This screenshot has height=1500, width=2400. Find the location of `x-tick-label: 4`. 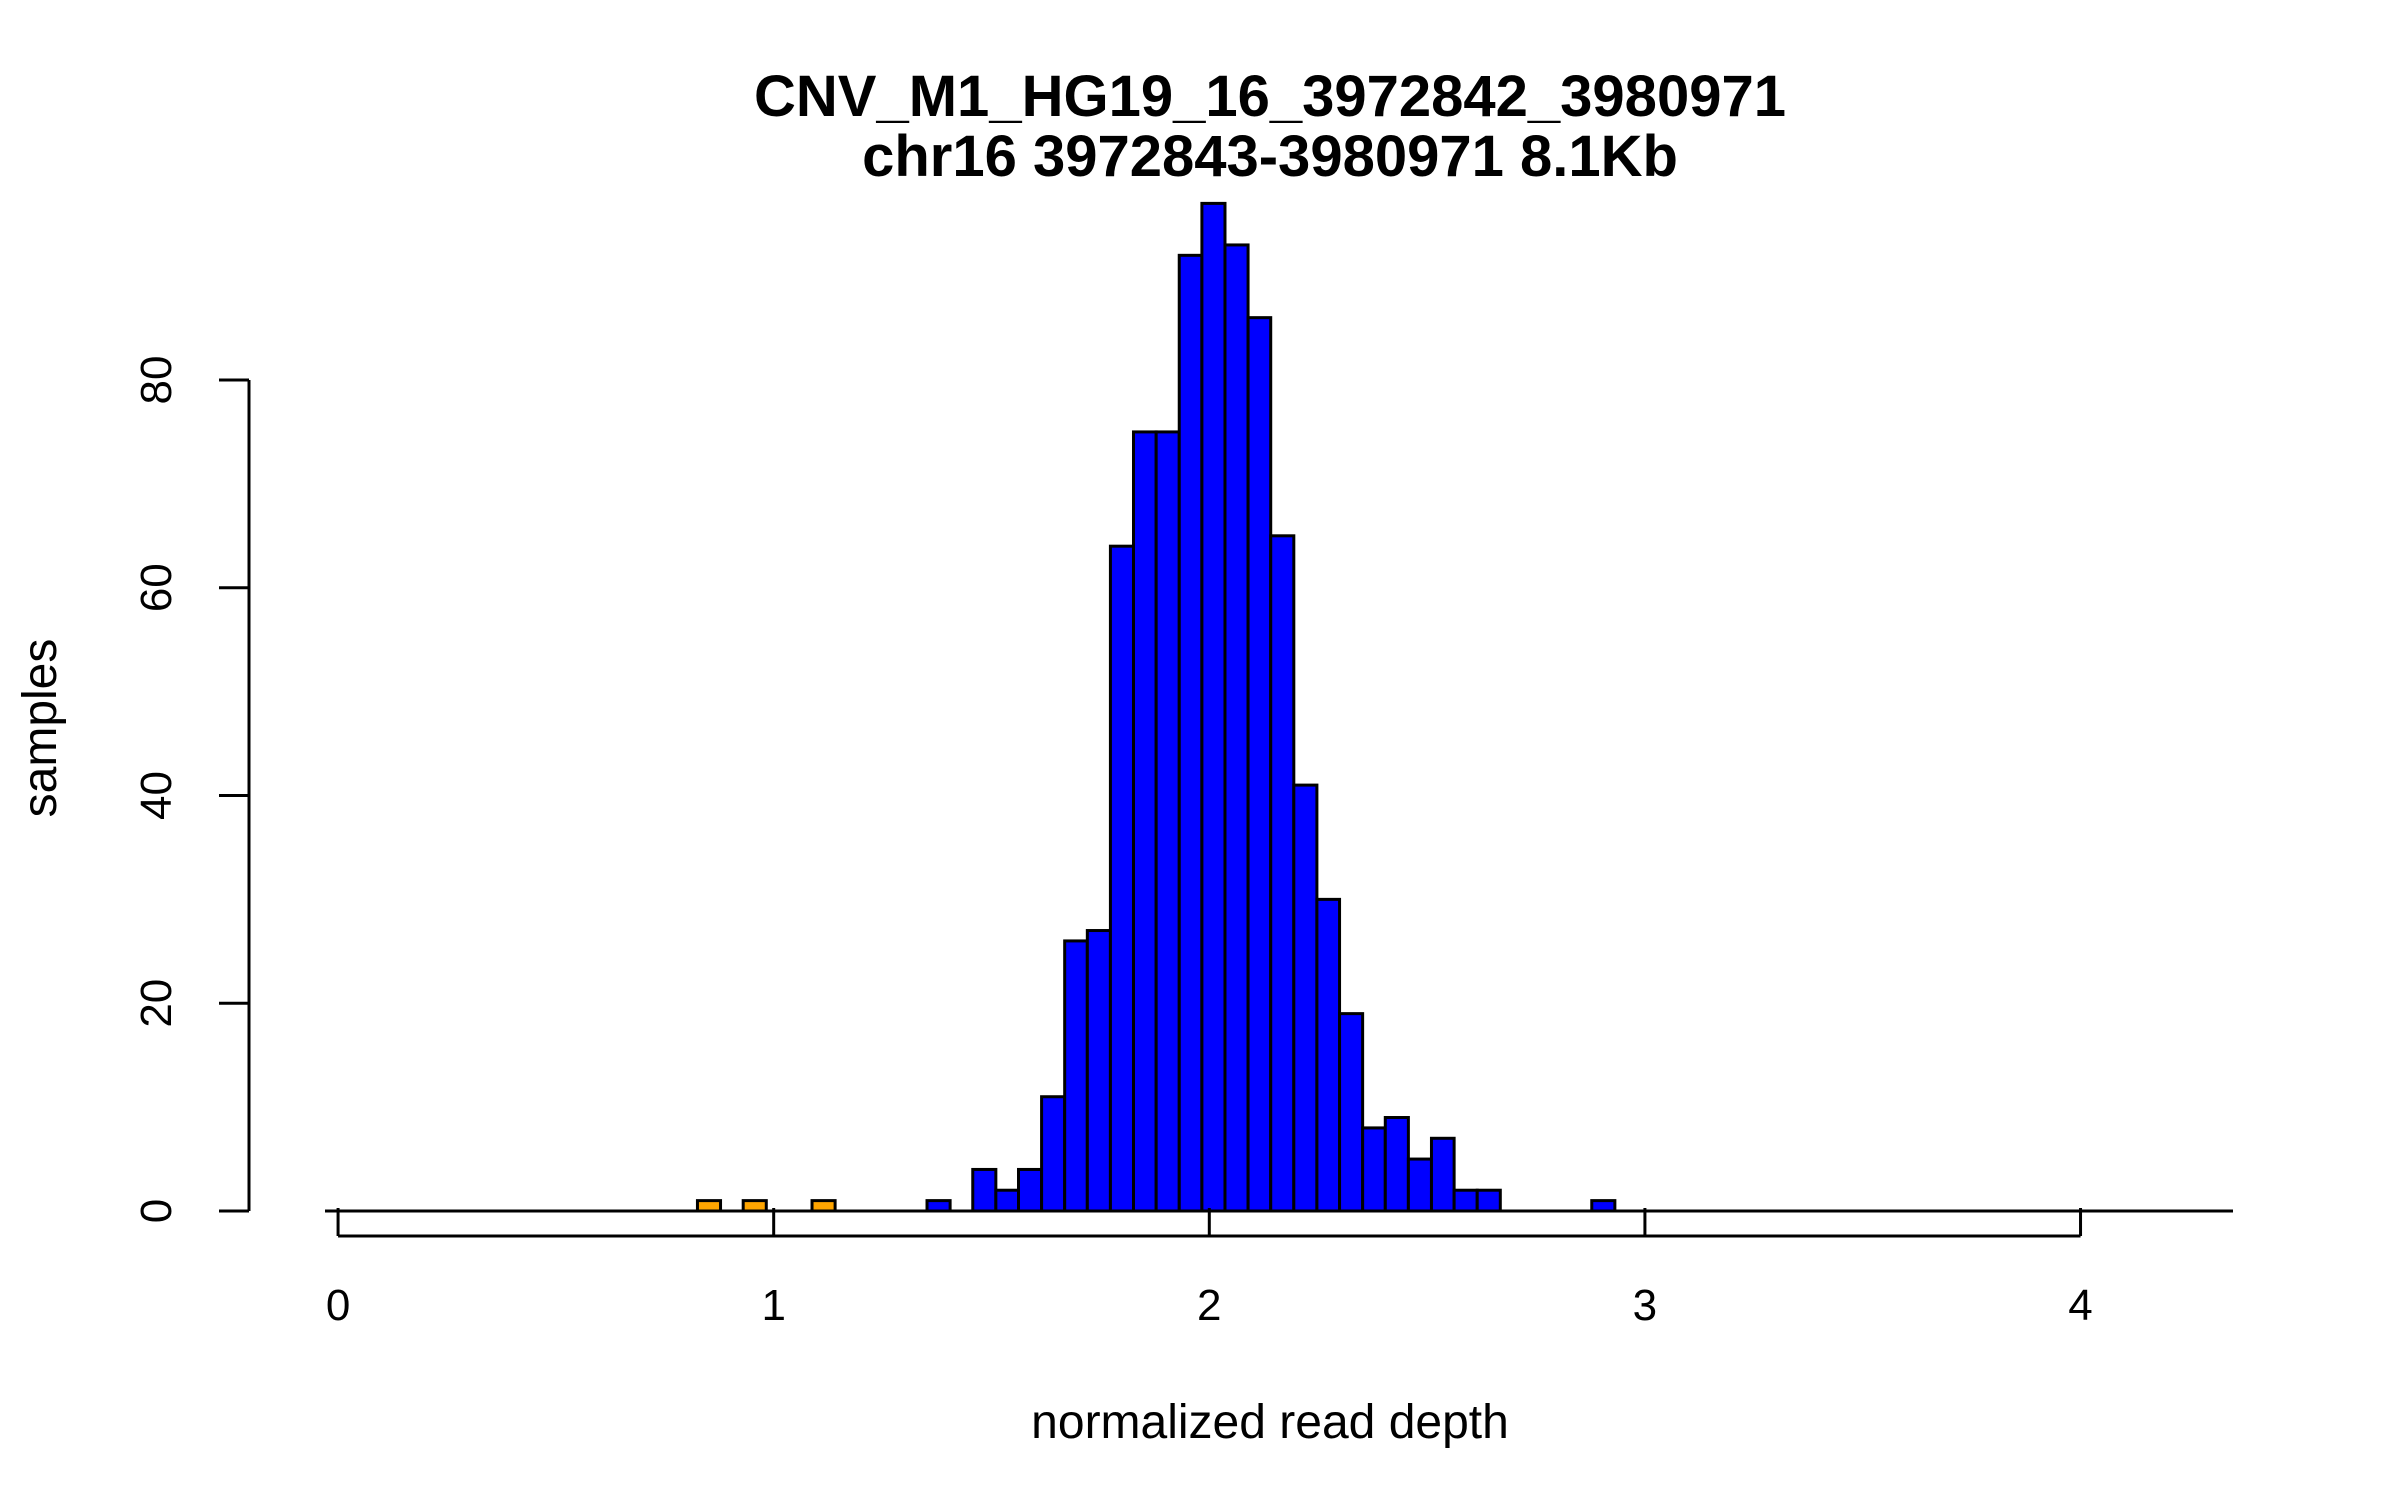

x-tick-label: 4 is located at coordinates (2080, 1305).